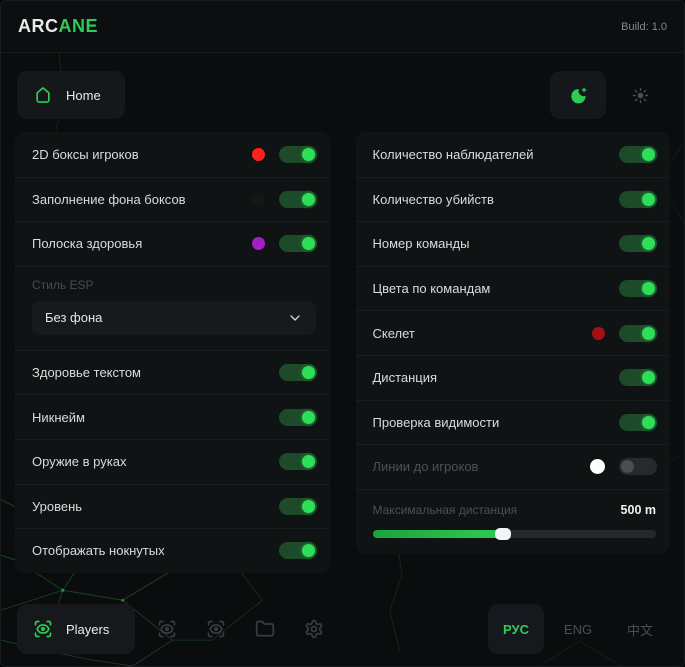 The height and width of the screenshot is (667, 685). What do you see at coordinates (174, 317) in the screenshot?
I see `esp-style-dropdown: Без фона` at bounding box center [174, 317].